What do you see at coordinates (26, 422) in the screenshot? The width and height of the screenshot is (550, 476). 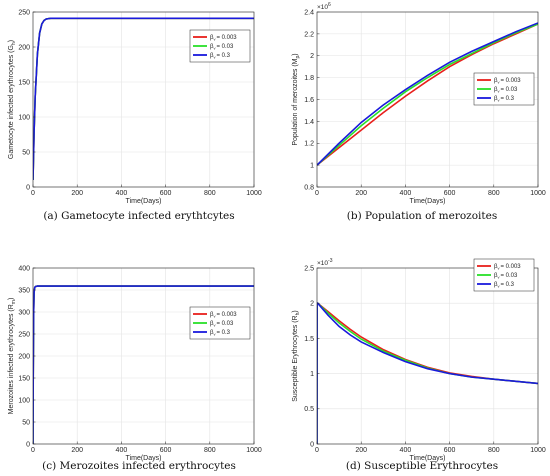 I see `y-tick-label: 50` at bounding box center [26, 422].